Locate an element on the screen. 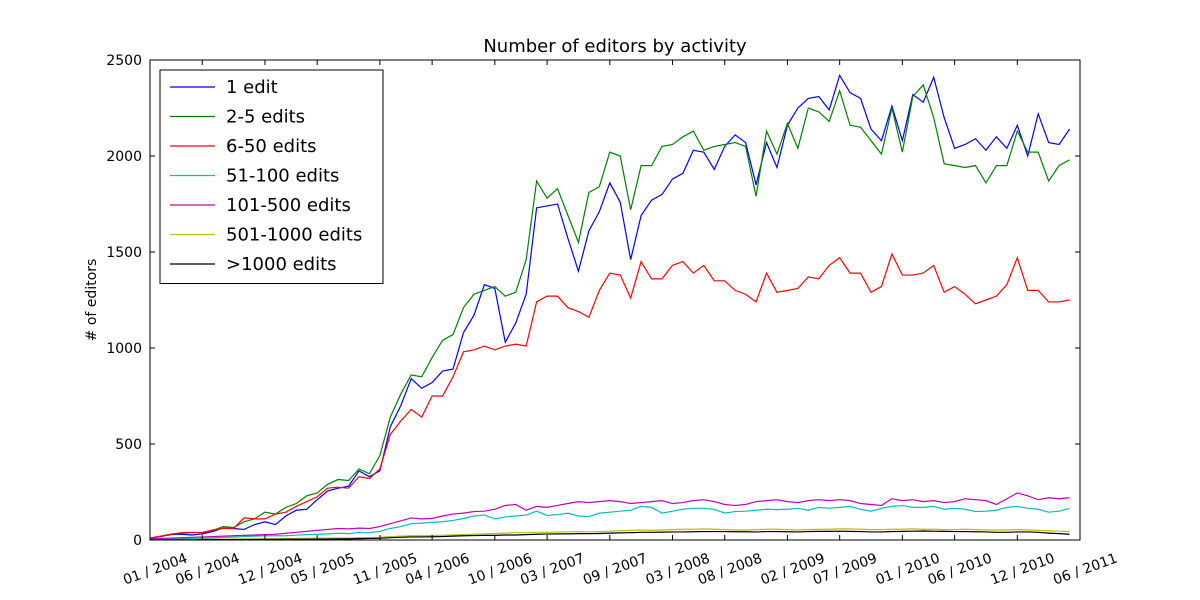 Image resolution: width=1200 pixels, height=600 pixels. y-tick-label-0: 0 is located at coordinates (137, 541).